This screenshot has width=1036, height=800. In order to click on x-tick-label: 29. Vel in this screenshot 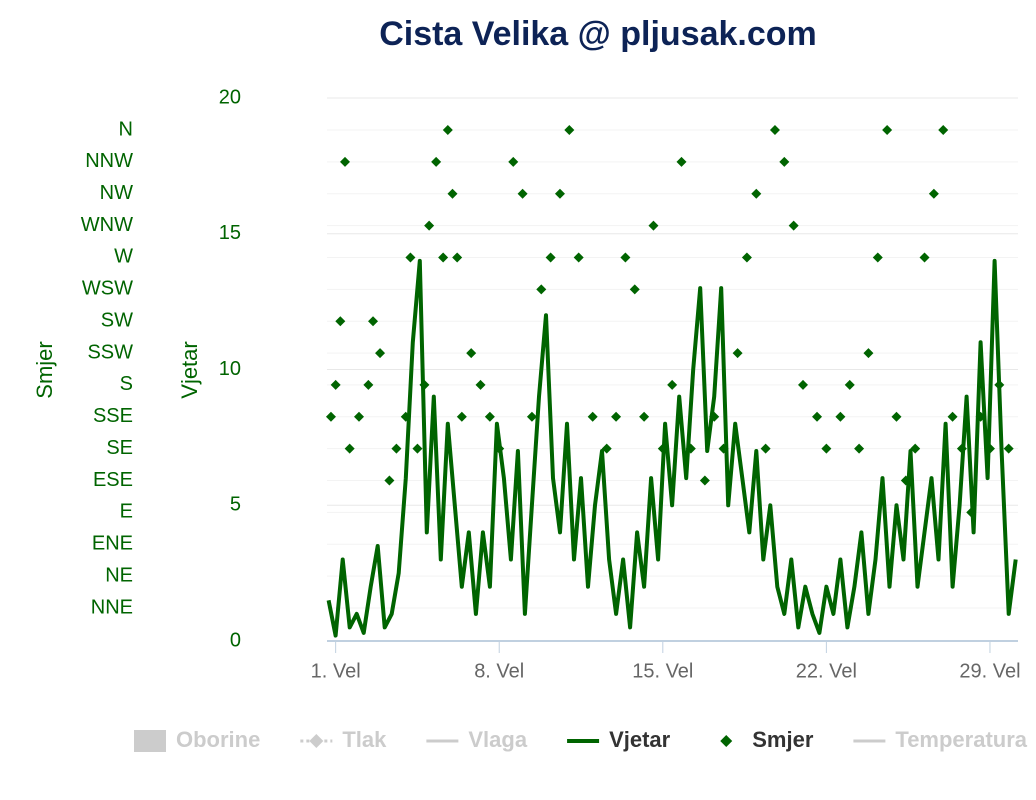, I will do `click(989, 671)`.